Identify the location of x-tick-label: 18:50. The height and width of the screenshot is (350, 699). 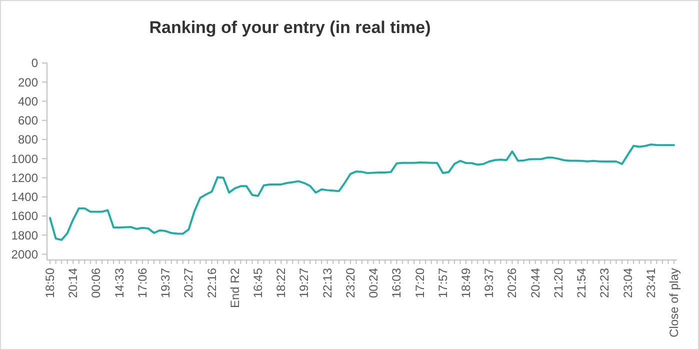
(50, 283).